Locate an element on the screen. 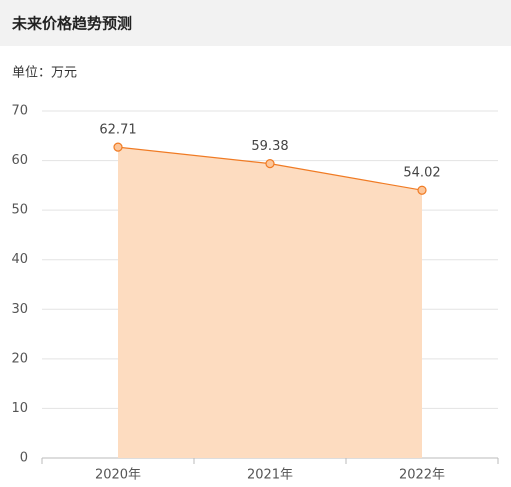 The width and height of the screenshot is (511, 487). y-tick-label: 70 is located at coordinates (19, 111).